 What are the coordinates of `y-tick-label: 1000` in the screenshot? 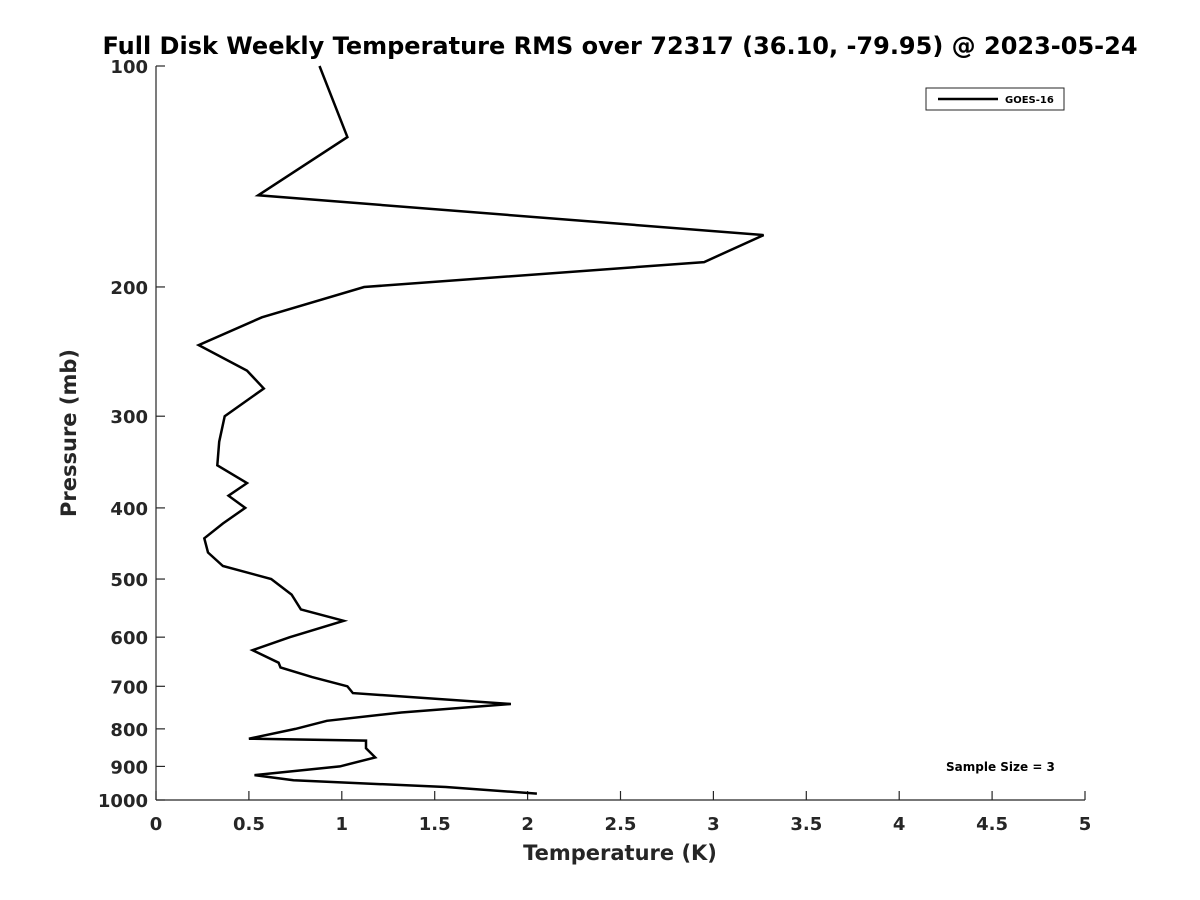 It's located at (123, 801).